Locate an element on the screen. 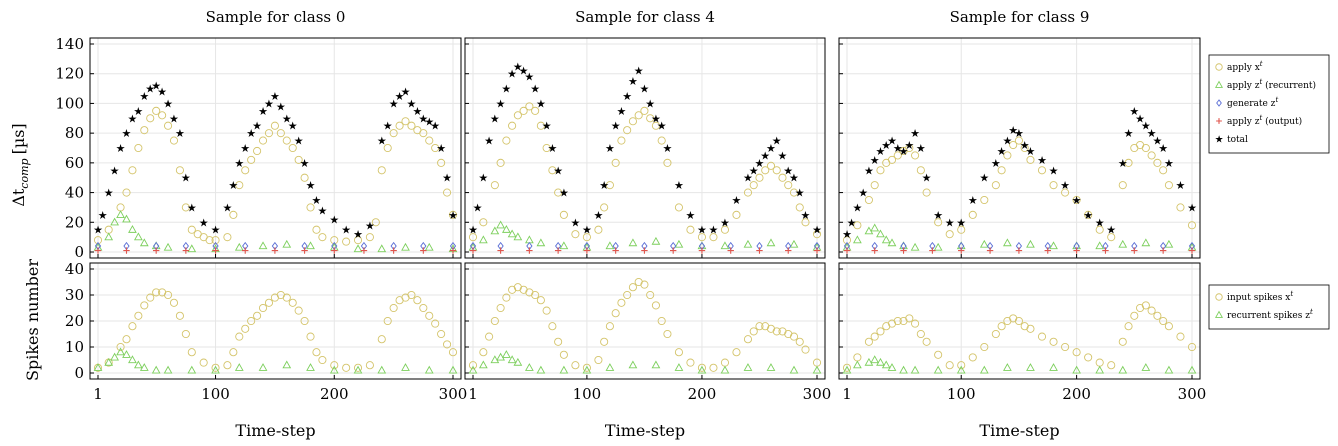 The height and width of the screenshot is (446, 1338). panel-2-spikes: 1 100 200 300 Time-step is located at coordinates (1022, 351).